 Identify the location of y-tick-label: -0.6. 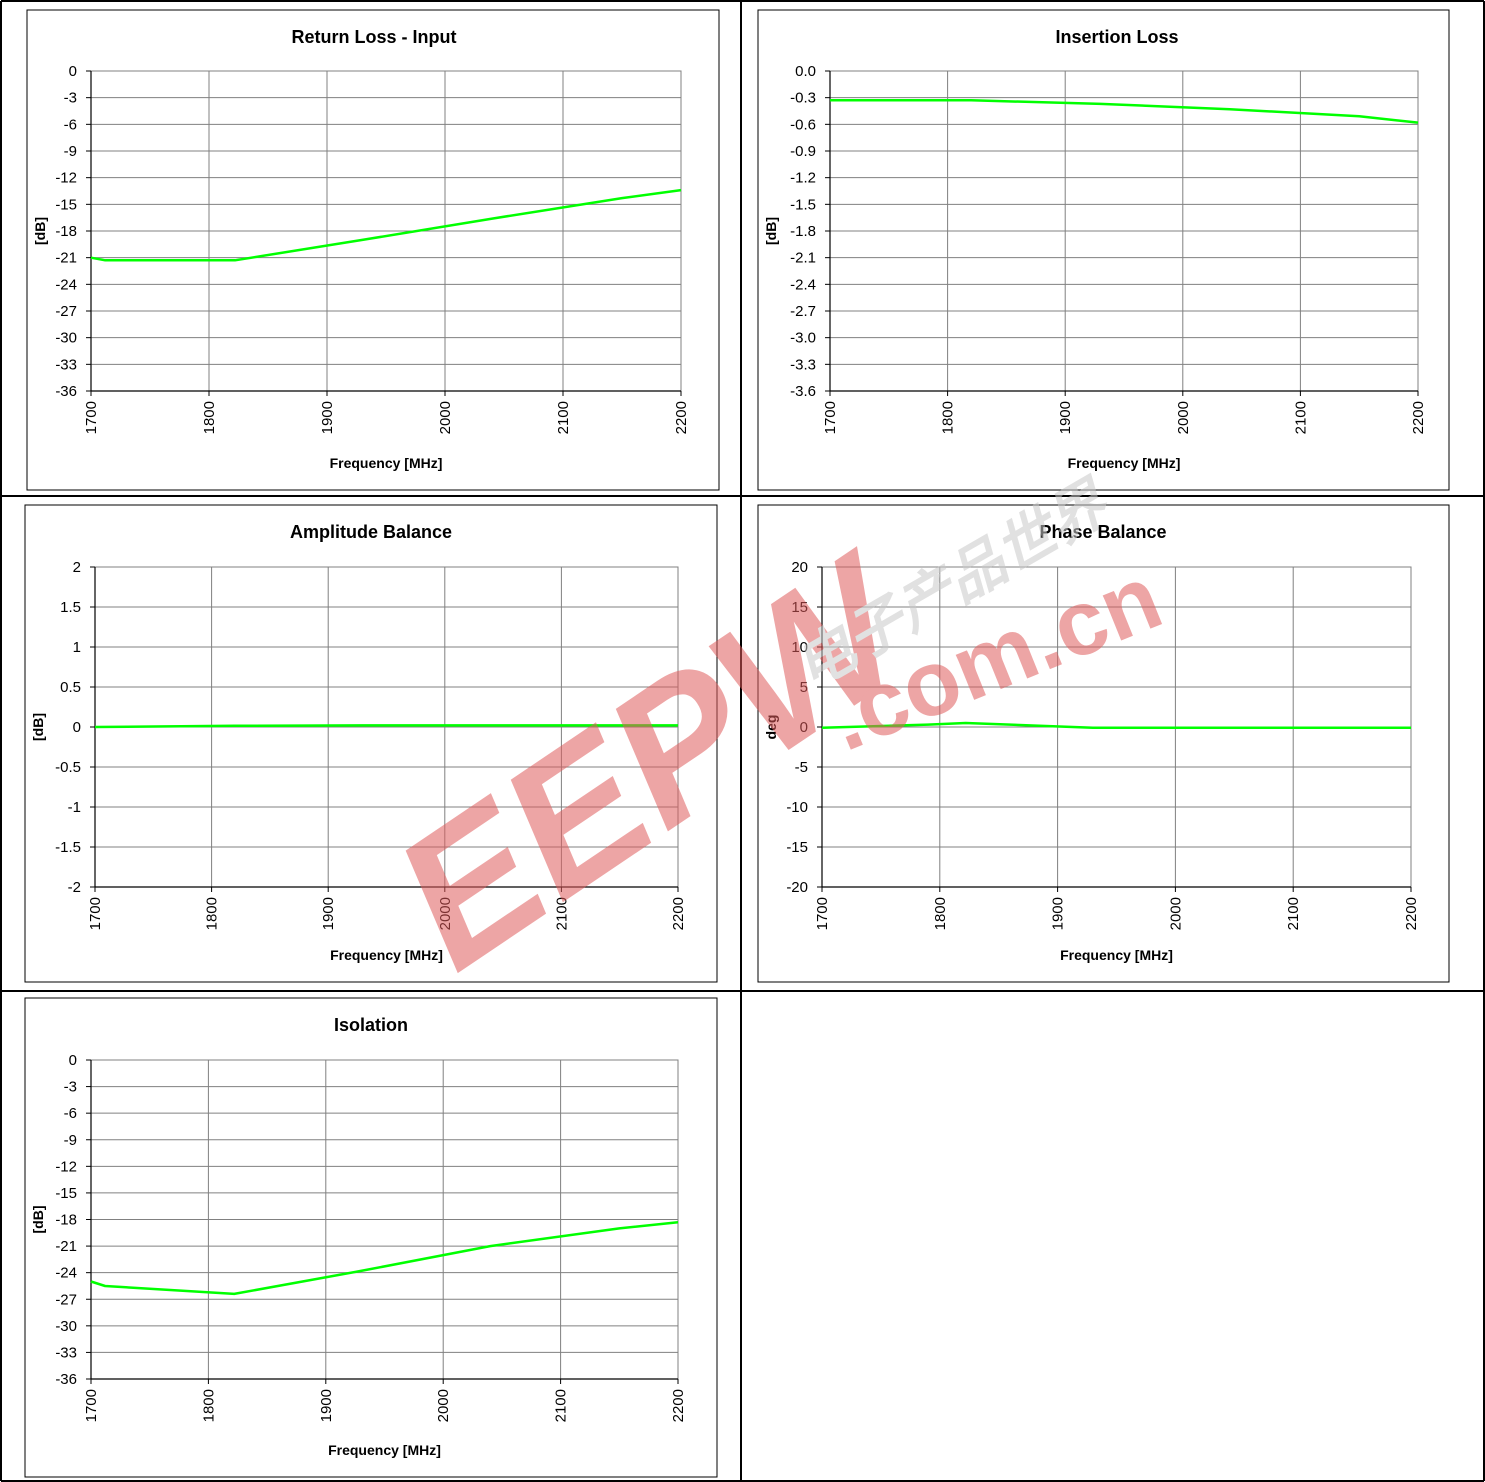
(803, 124).